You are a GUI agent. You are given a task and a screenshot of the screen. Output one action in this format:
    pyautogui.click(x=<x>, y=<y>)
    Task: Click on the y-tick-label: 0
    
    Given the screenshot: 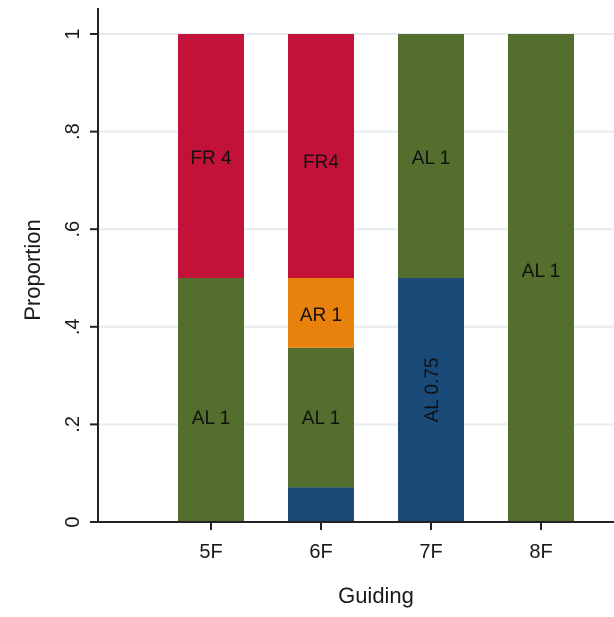 What is the action you would take?
    pyautogui.click(x=73, y=521)
    